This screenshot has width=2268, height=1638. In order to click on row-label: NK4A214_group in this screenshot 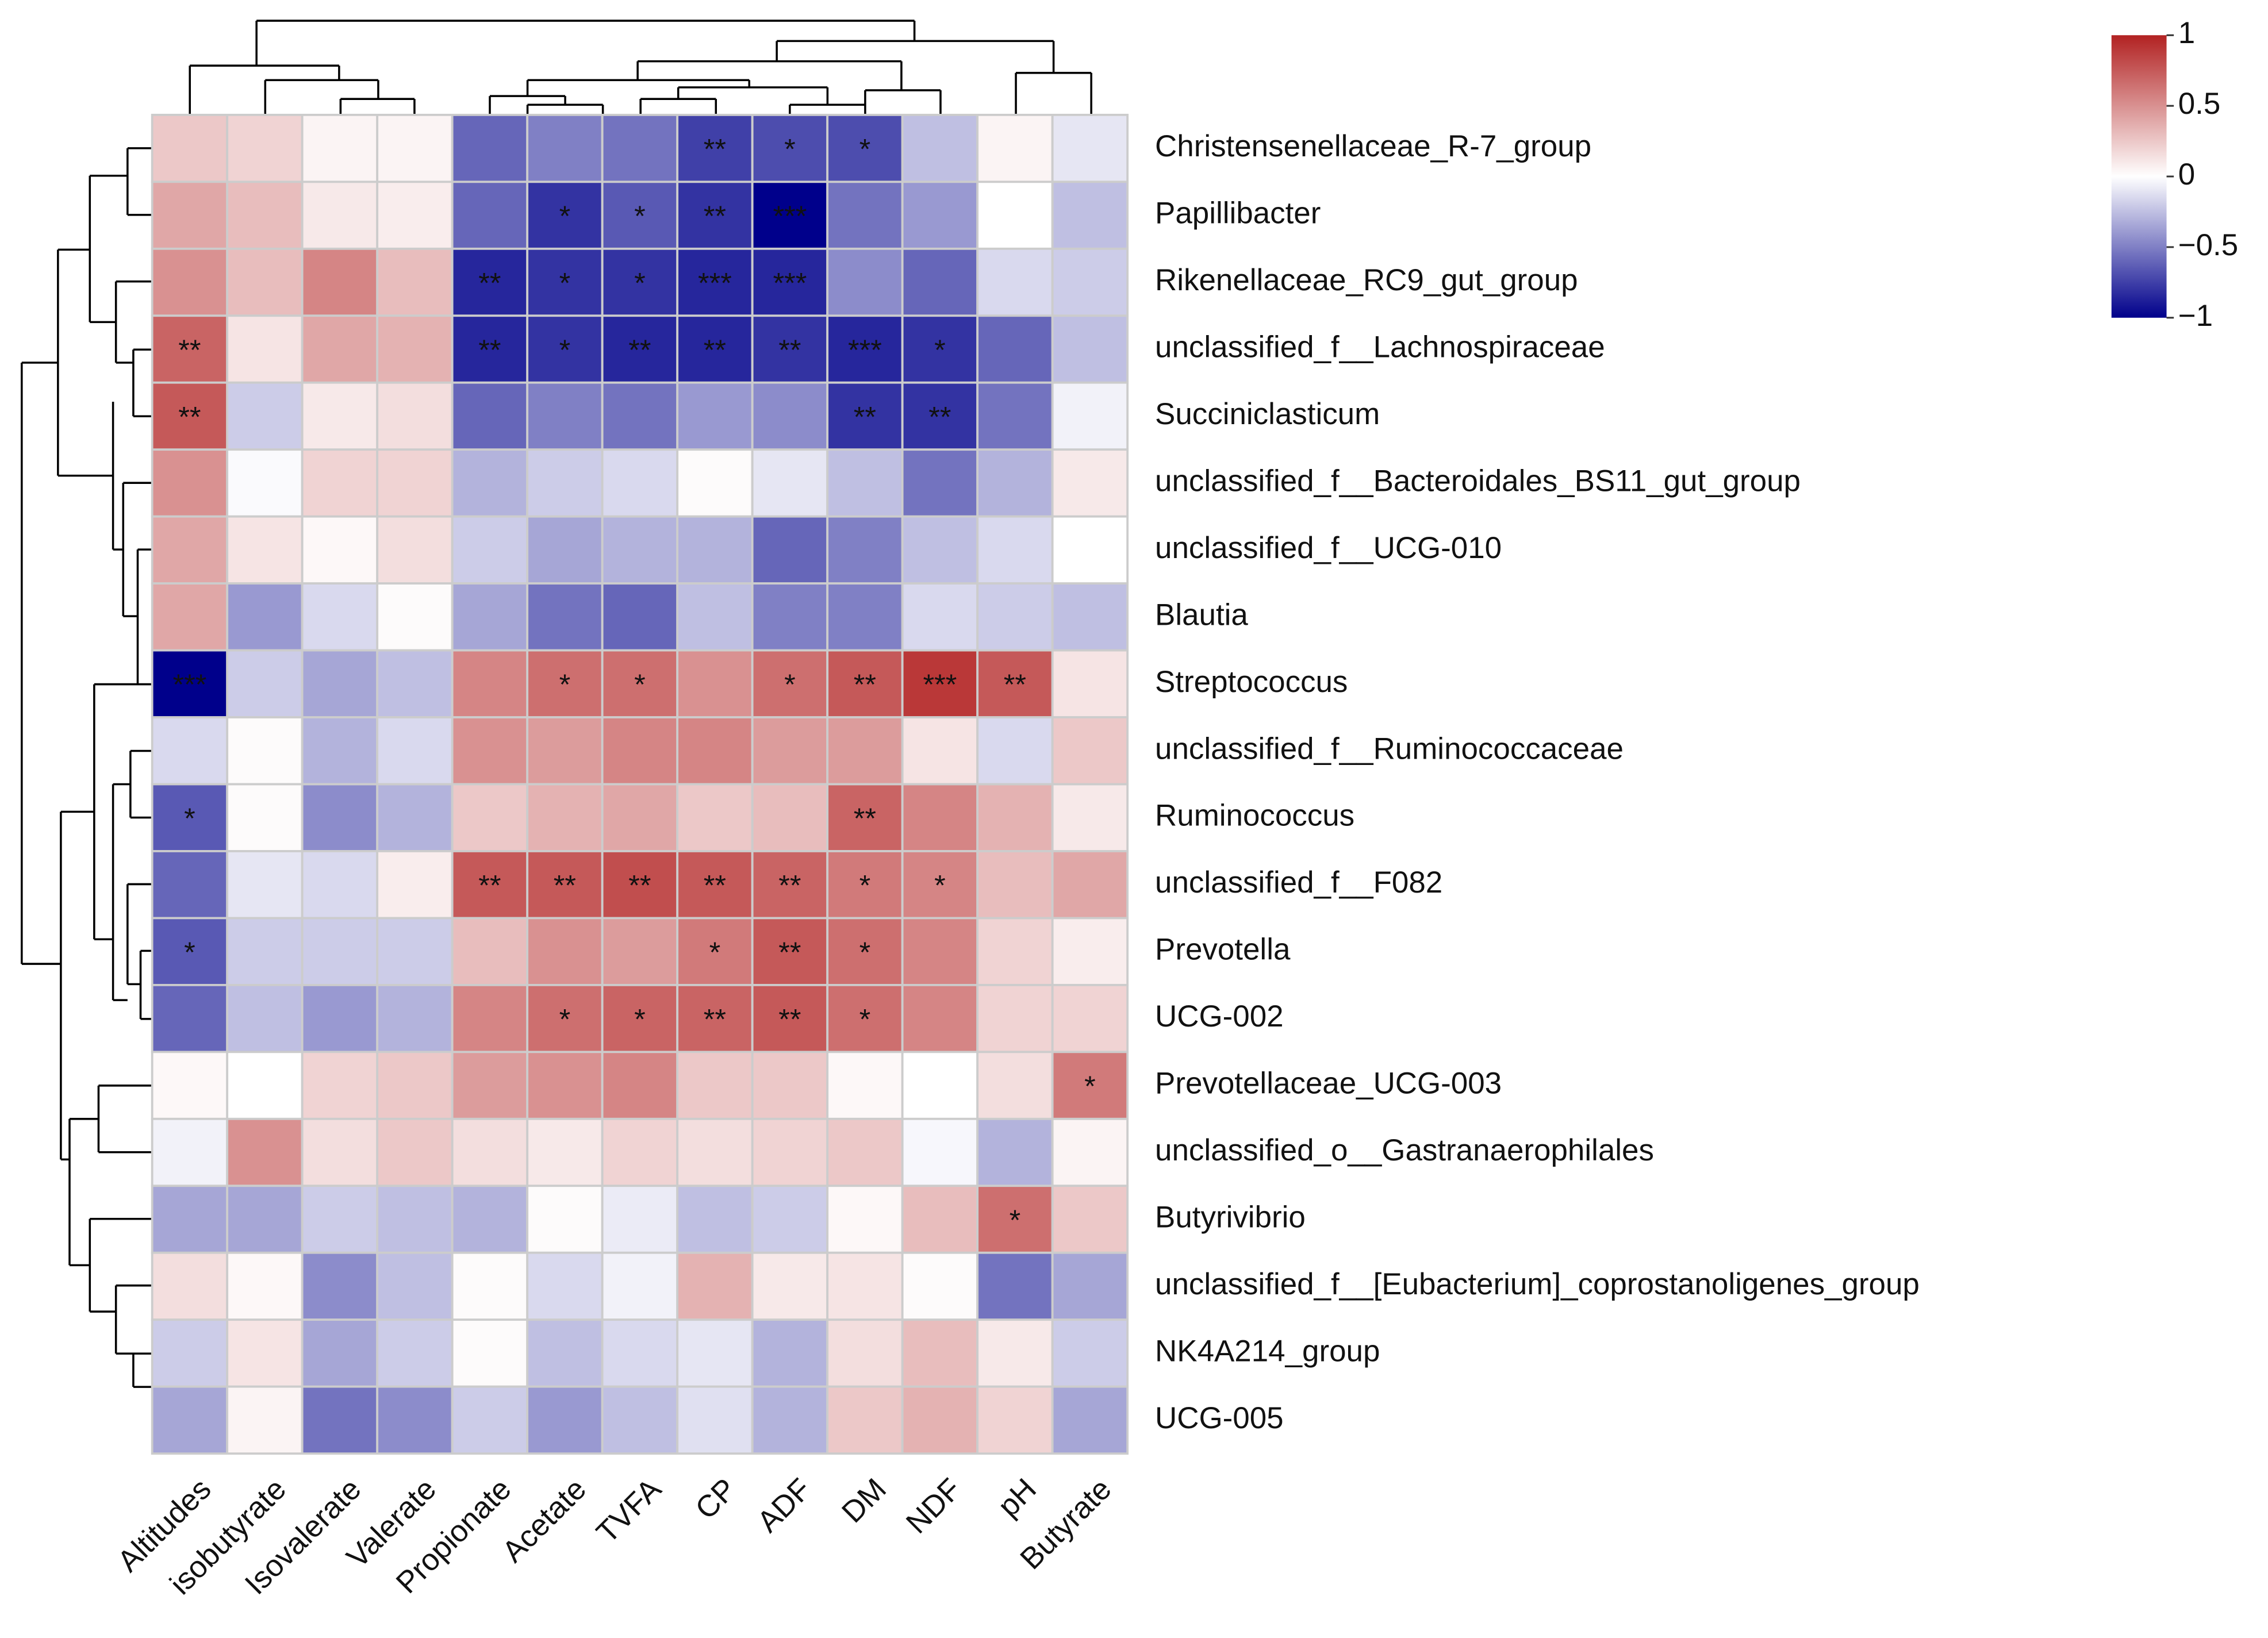, I will do `click(1267, 1351)`.